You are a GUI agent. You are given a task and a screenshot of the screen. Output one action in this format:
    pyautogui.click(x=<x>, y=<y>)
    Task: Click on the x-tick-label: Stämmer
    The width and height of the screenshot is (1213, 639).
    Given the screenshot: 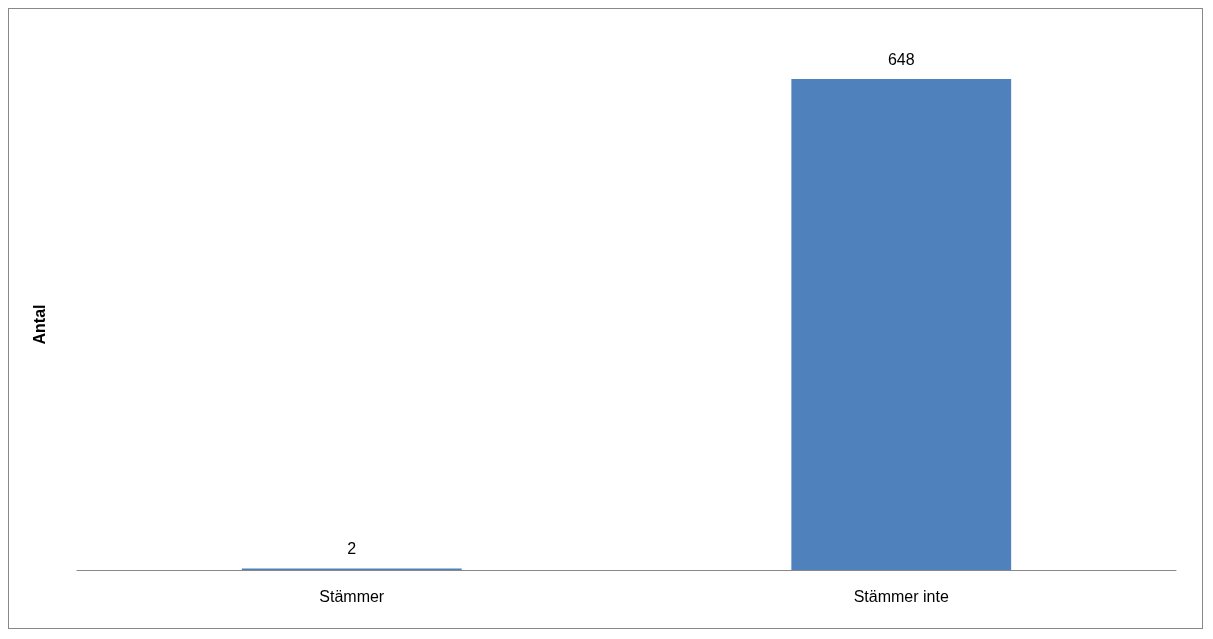 What is the action you would take?
    pyautogui.click(x=352, y=596)
    